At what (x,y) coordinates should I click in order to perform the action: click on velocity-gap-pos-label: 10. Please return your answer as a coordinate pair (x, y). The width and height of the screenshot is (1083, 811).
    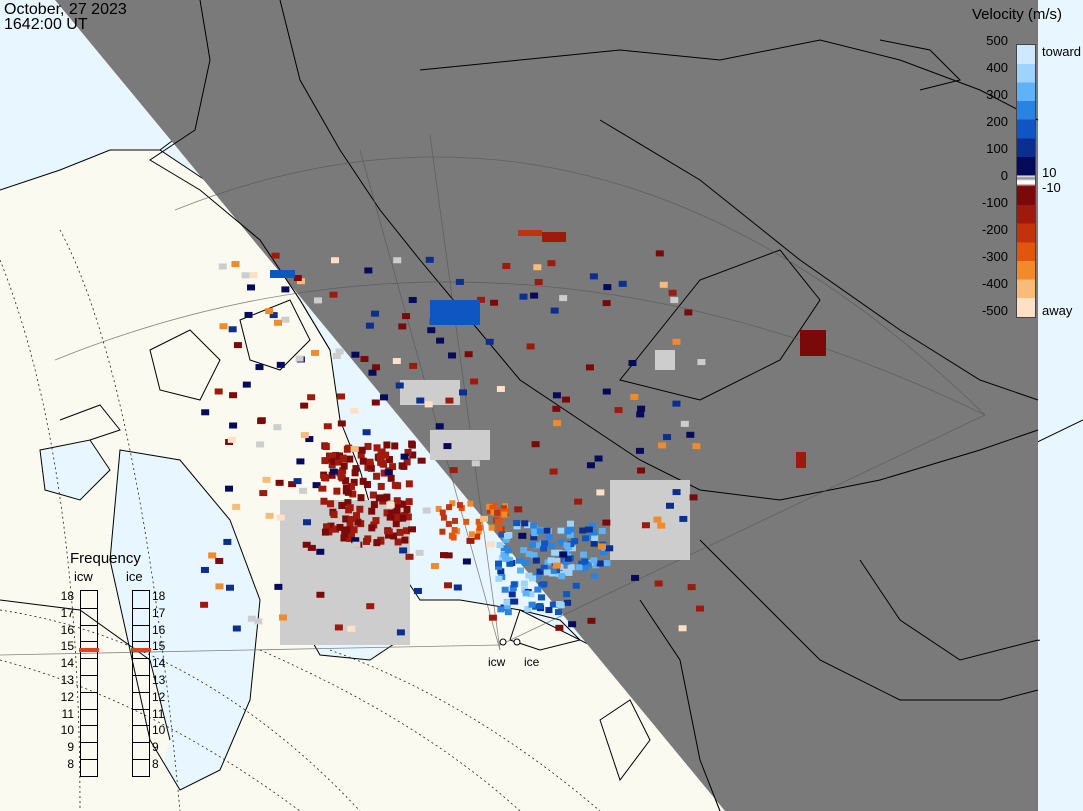
    Looking at the image, I should click on (1049, 172).